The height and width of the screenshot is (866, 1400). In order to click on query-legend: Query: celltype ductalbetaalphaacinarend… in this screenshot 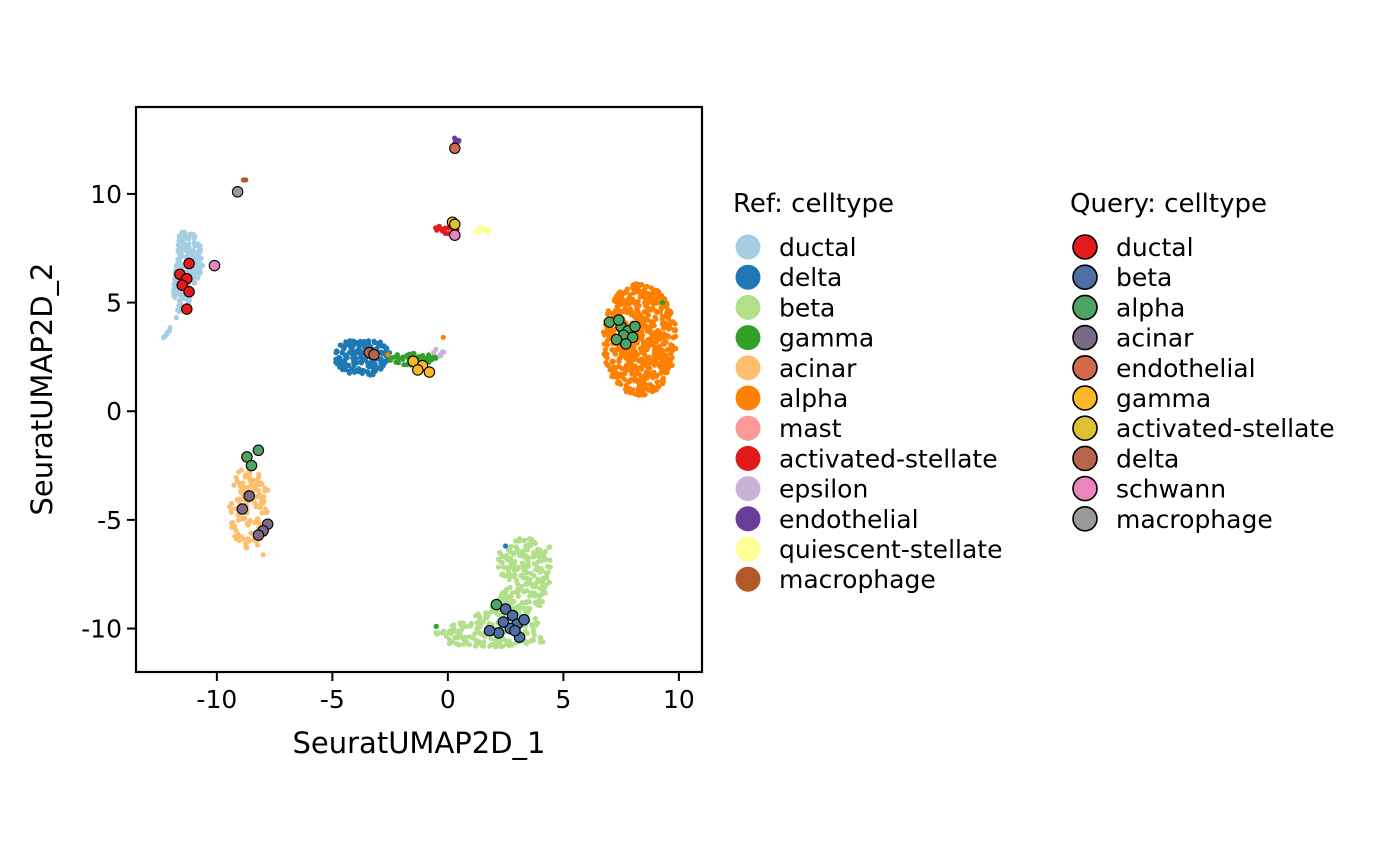, I will do `click(1202, 361)`.